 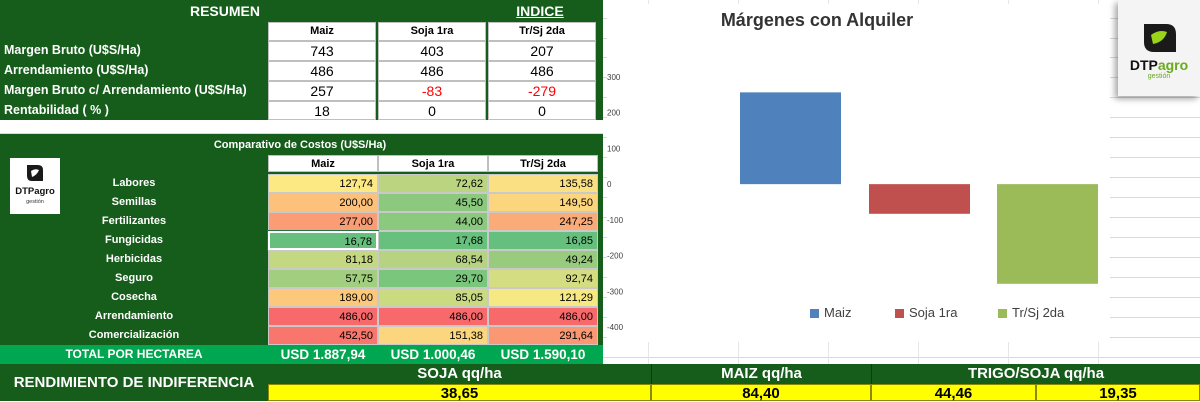 What do you see at coordinates (433, 278) in the screenshot?
I see `cost-cell: 29,70` at bounding box center [433, 278].